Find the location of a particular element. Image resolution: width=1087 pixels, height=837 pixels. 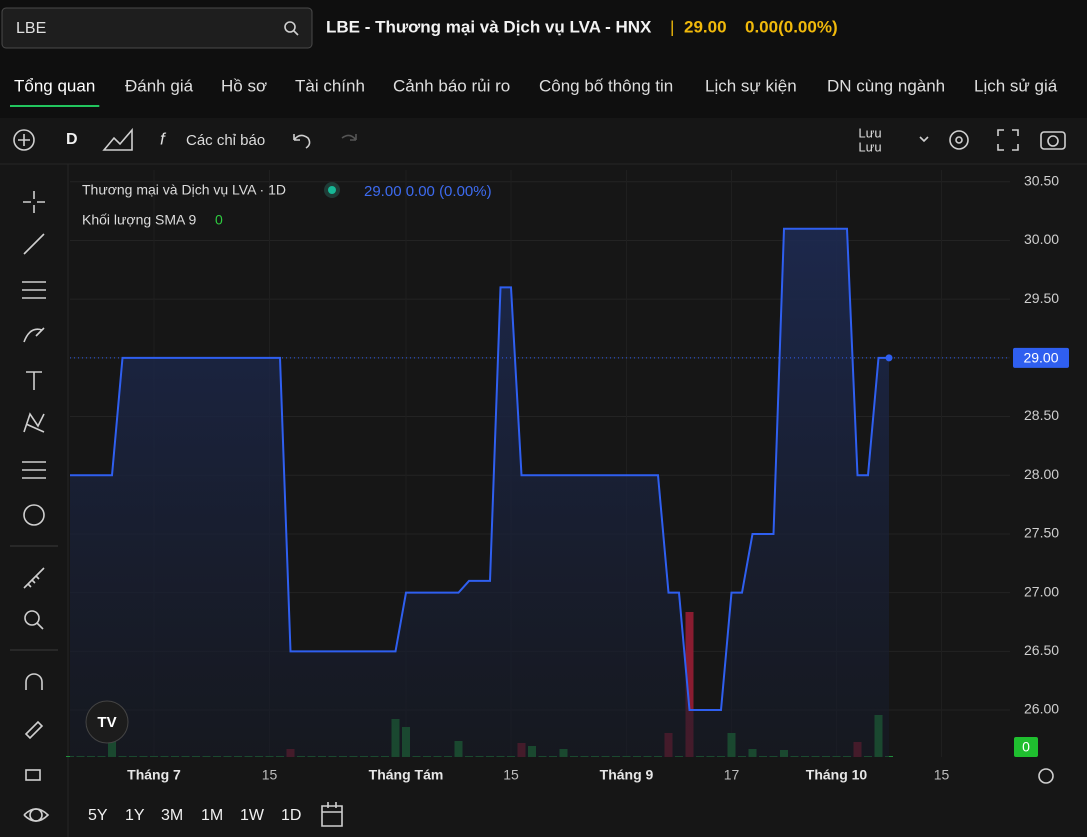

camera-icon is located at coordinates (1053, 140).